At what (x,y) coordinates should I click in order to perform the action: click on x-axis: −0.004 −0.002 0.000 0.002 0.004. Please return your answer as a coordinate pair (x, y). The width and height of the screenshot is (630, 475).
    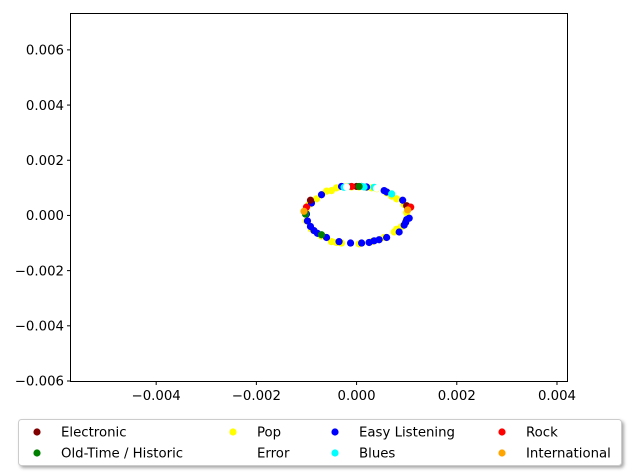
    Looking at the image, I should click on (354, 392).